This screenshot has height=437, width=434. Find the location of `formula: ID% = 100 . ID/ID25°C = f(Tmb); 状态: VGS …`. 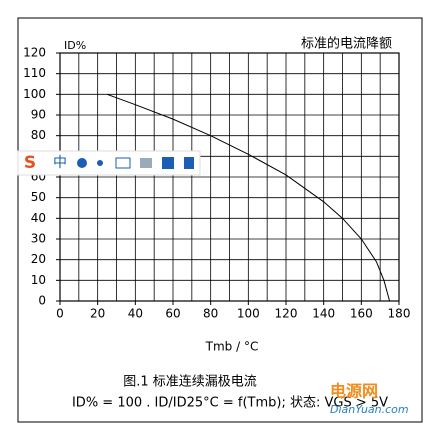

formula: ID% = 100 . ID/ID25°C = f(Tmb); 状态: VGS … is located at coordinates (230, 403).